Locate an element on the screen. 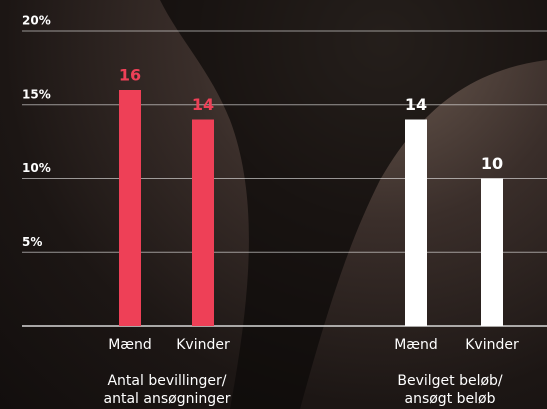 Image resolution: width=547 pixels, height=409 pixels. y-tick-label: 10% is located at coordinates (36, 168).